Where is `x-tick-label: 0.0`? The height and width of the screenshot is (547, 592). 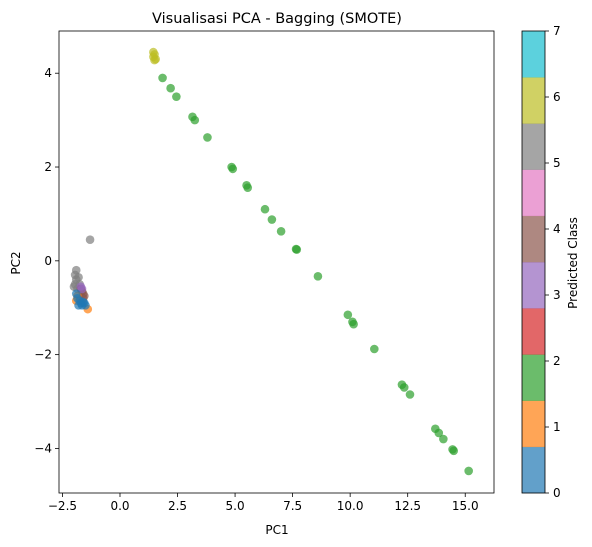 x-tick-label: 0.0 is located at coordinates (119, 506).